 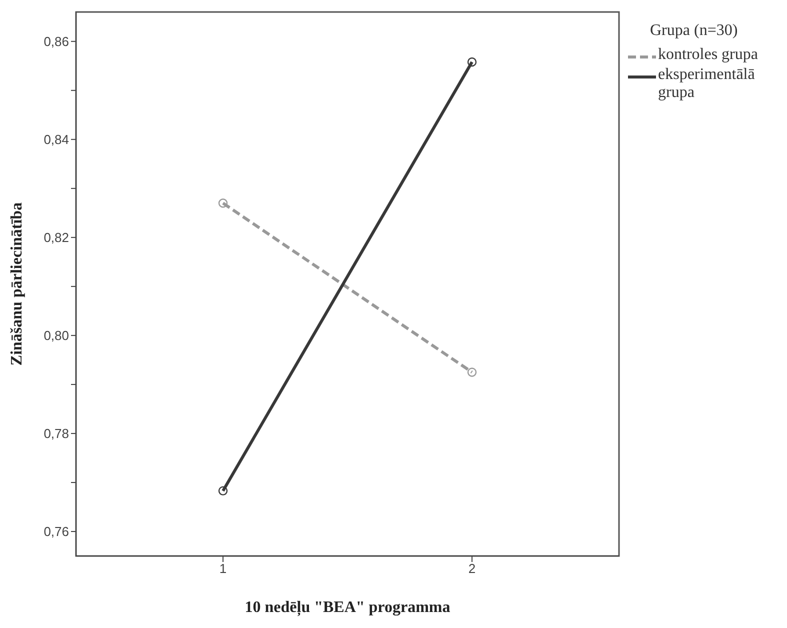 I want to click on y-tick-label: 0,82, so click(x=56, y=238).